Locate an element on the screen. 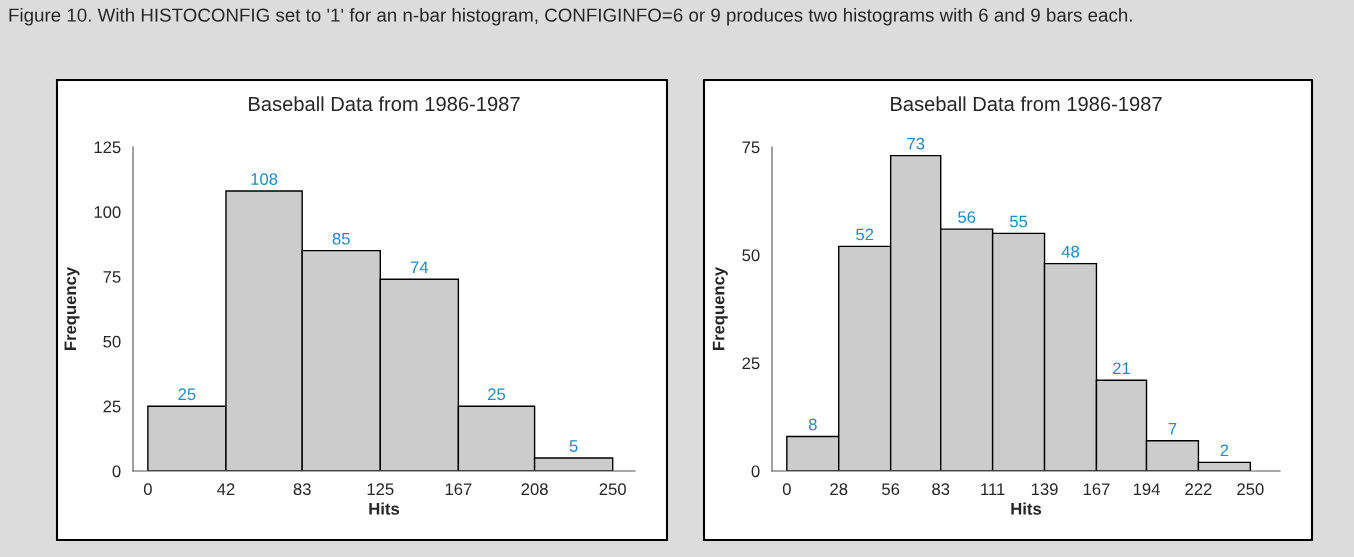 The image size is (1354, 557). x-tick-label: 111 is located at coordinates (993, 489).